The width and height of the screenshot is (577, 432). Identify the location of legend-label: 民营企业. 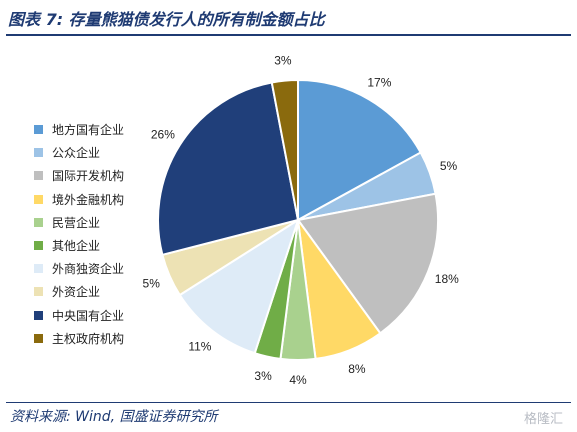
(76, 222).